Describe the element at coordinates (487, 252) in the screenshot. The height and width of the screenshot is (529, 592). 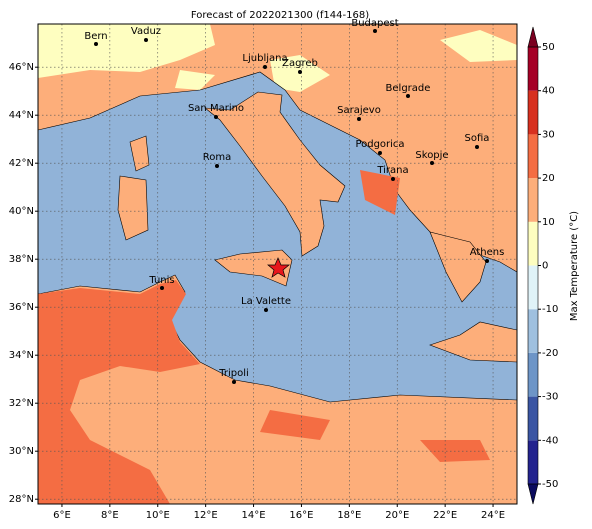
I see `city-label: Athens` at that location.